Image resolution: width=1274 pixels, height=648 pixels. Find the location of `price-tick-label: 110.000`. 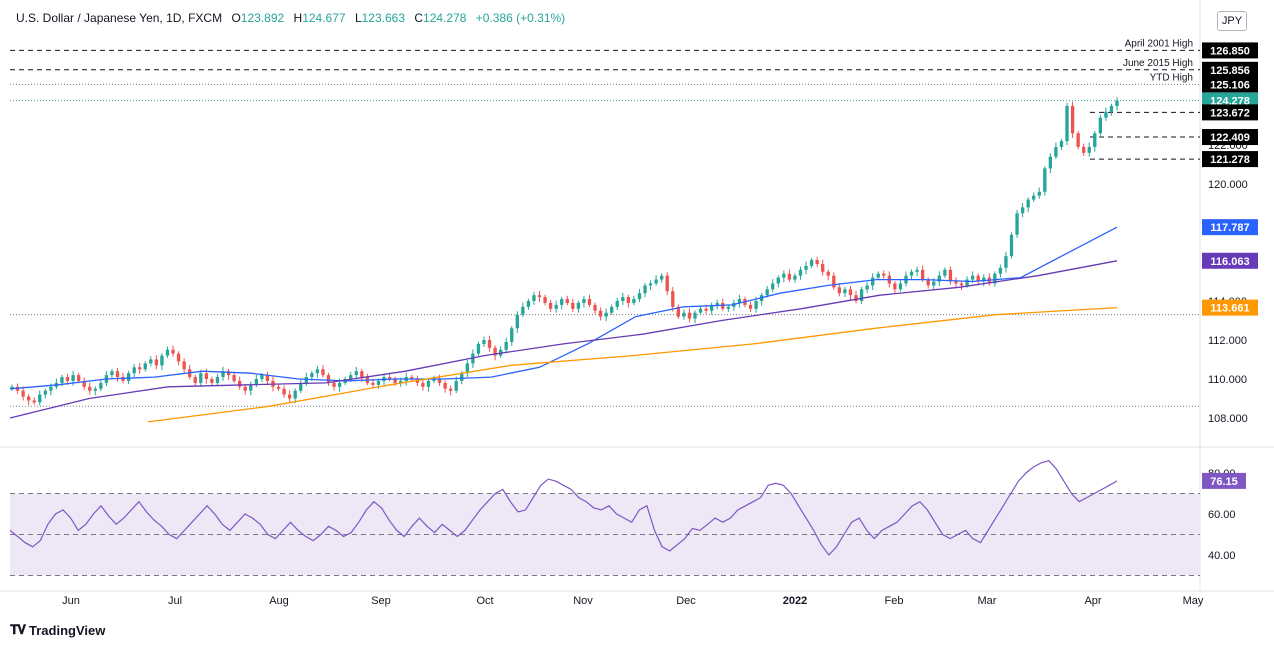

price-tick-label: 110.000 is located at coordinates (1227, 380).